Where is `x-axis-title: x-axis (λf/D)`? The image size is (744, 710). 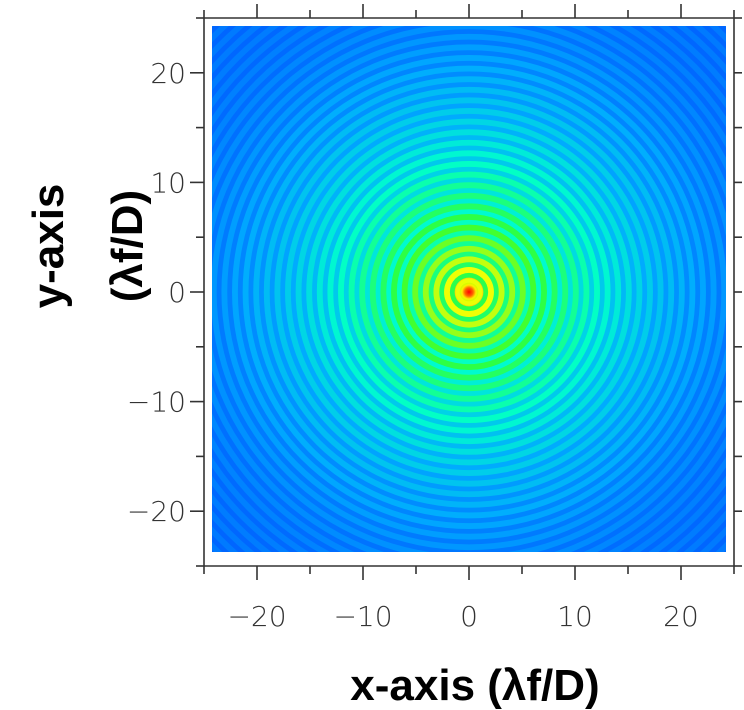
x-axis-title: x-axis (λf/D) is located at coordinates (474, 685).